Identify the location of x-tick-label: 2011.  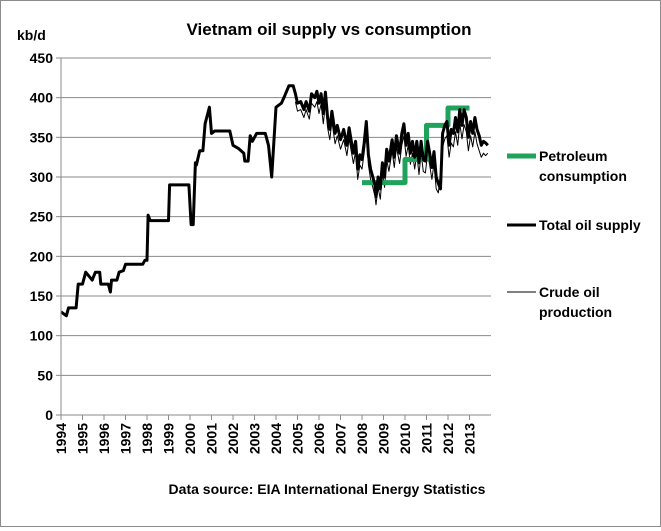
(427, 438).